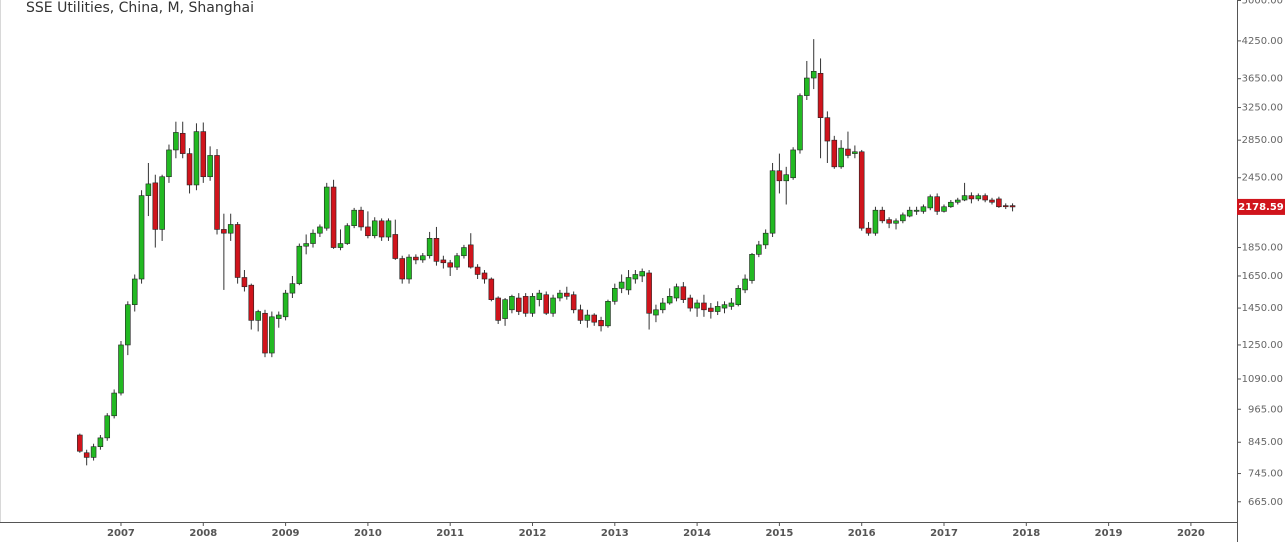  Describe the element at coordinates (533, 533) in the screenshot. I see `x-tick-label: 2012` at that location.